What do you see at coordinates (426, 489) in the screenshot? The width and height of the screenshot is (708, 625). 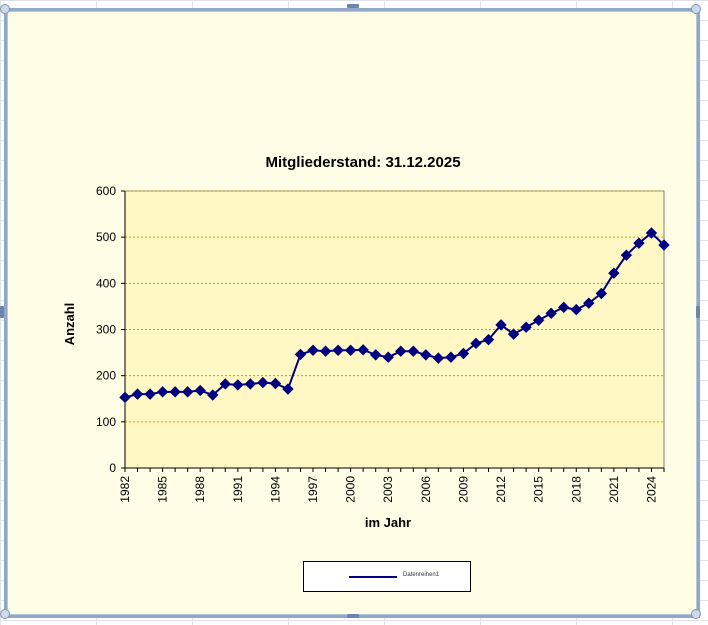 I see `x-tick-label: 2006` at bounding box center [426, 489].